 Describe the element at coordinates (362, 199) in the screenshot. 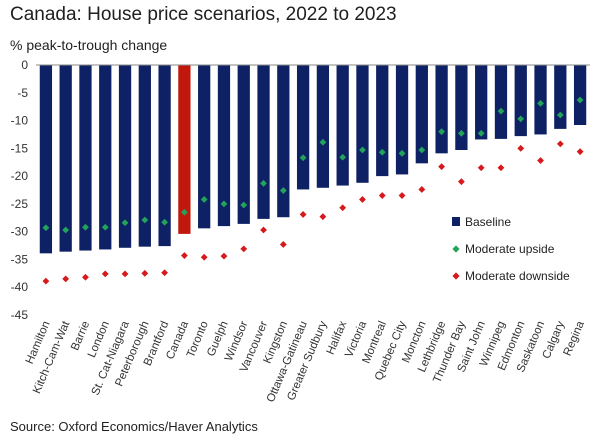

I see `point-downside-victoria` at that location.